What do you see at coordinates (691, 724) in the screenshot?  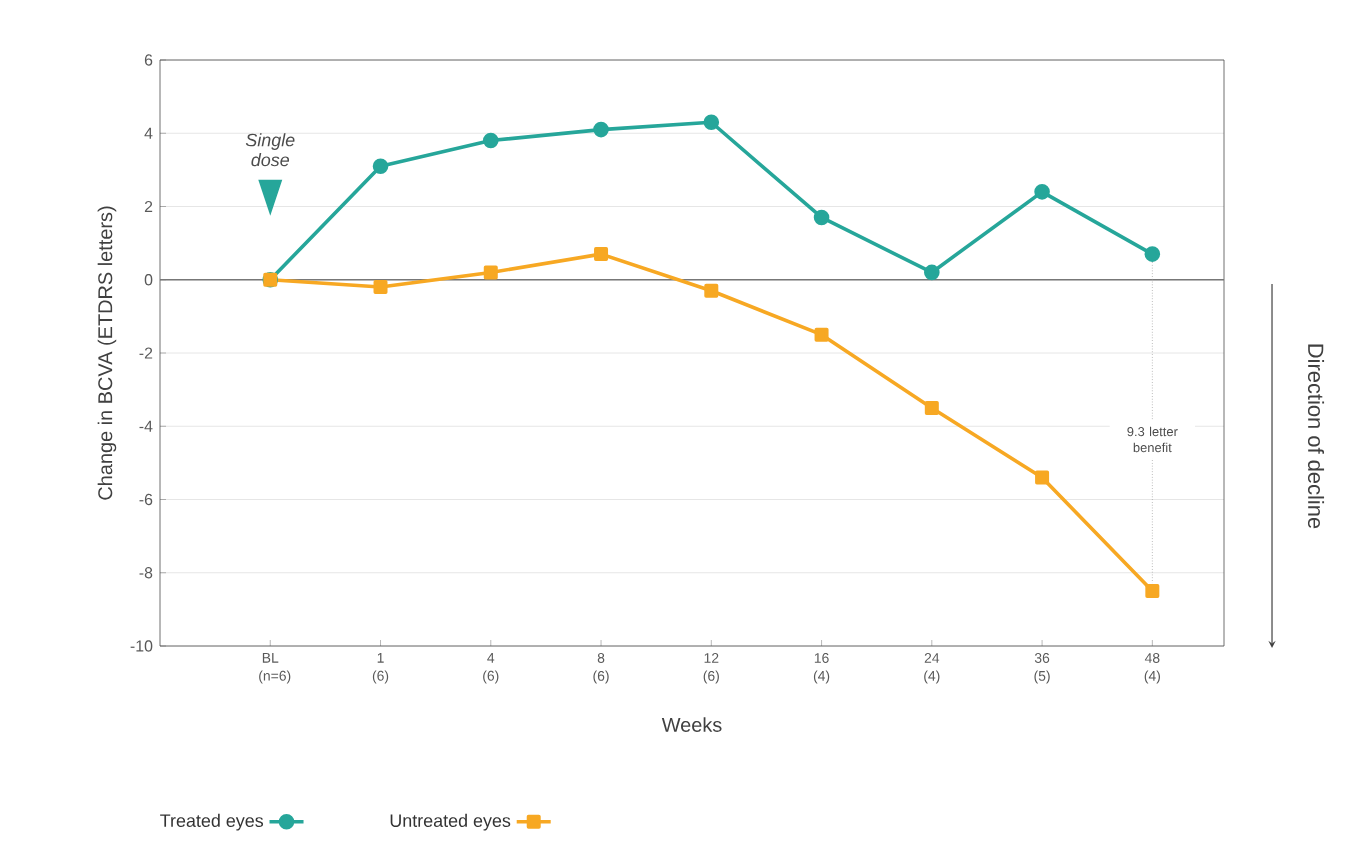 I see `x-axis-title: Weeks` at bounding box center [691, 724].